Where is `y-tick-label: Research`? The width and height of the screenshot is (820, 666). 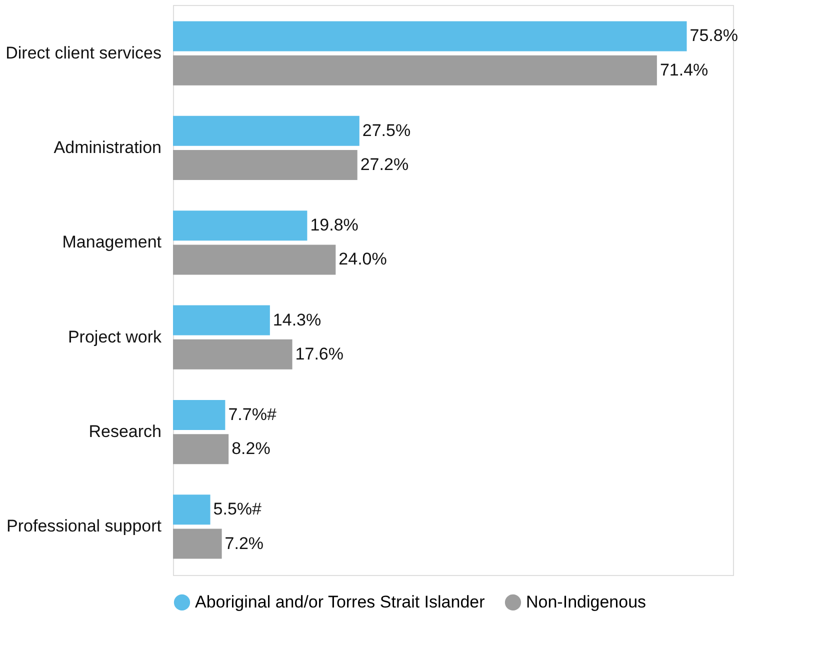 y-tick-label: Research is located at coordinates (125, 432).